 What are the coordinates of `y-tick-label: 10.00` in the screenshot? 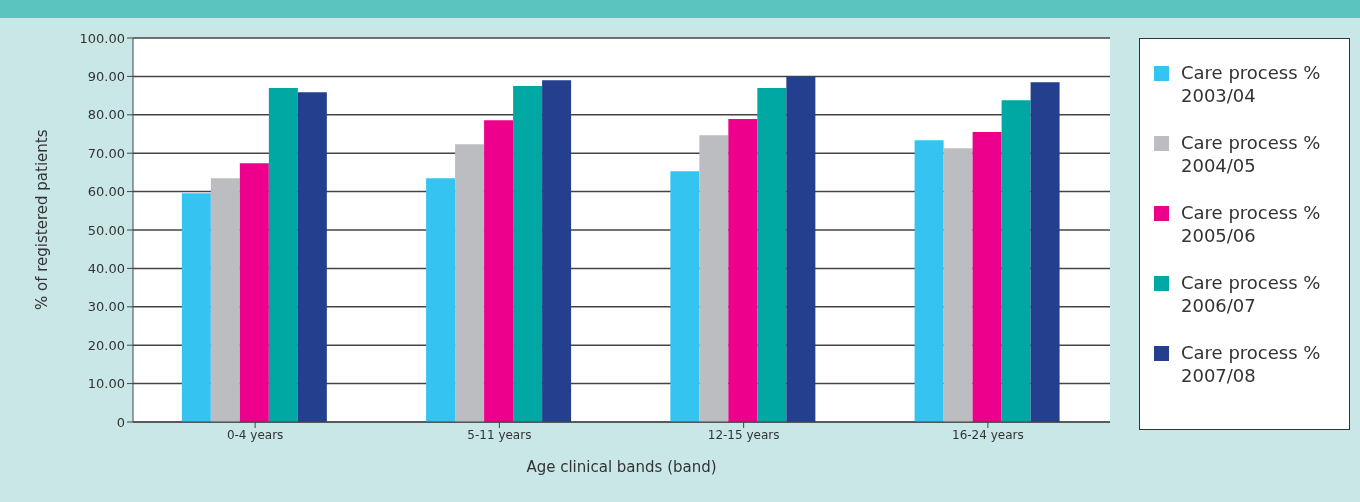 It's located at (106, 384).